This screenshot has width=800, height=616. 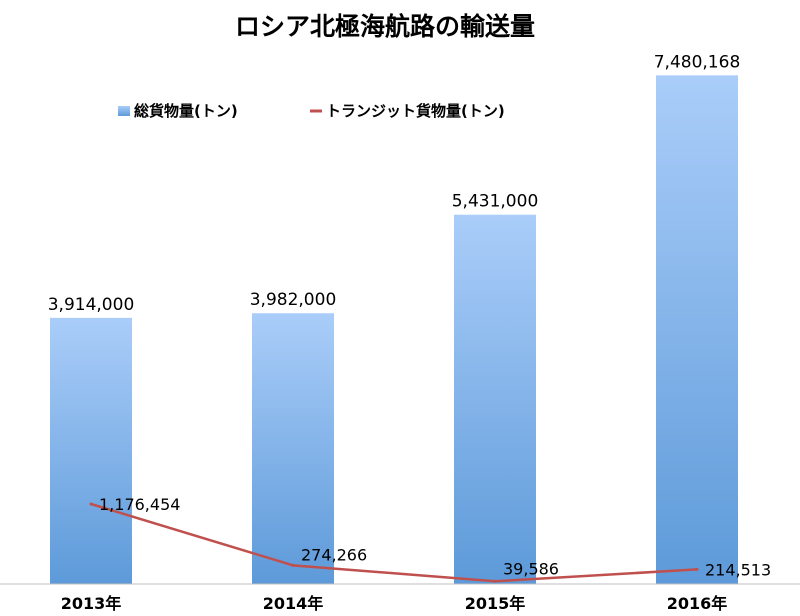 What do you see at coordinates (495, 399) in the screenshot?
I see `bar-2015年` at bounding box center [495, 399].